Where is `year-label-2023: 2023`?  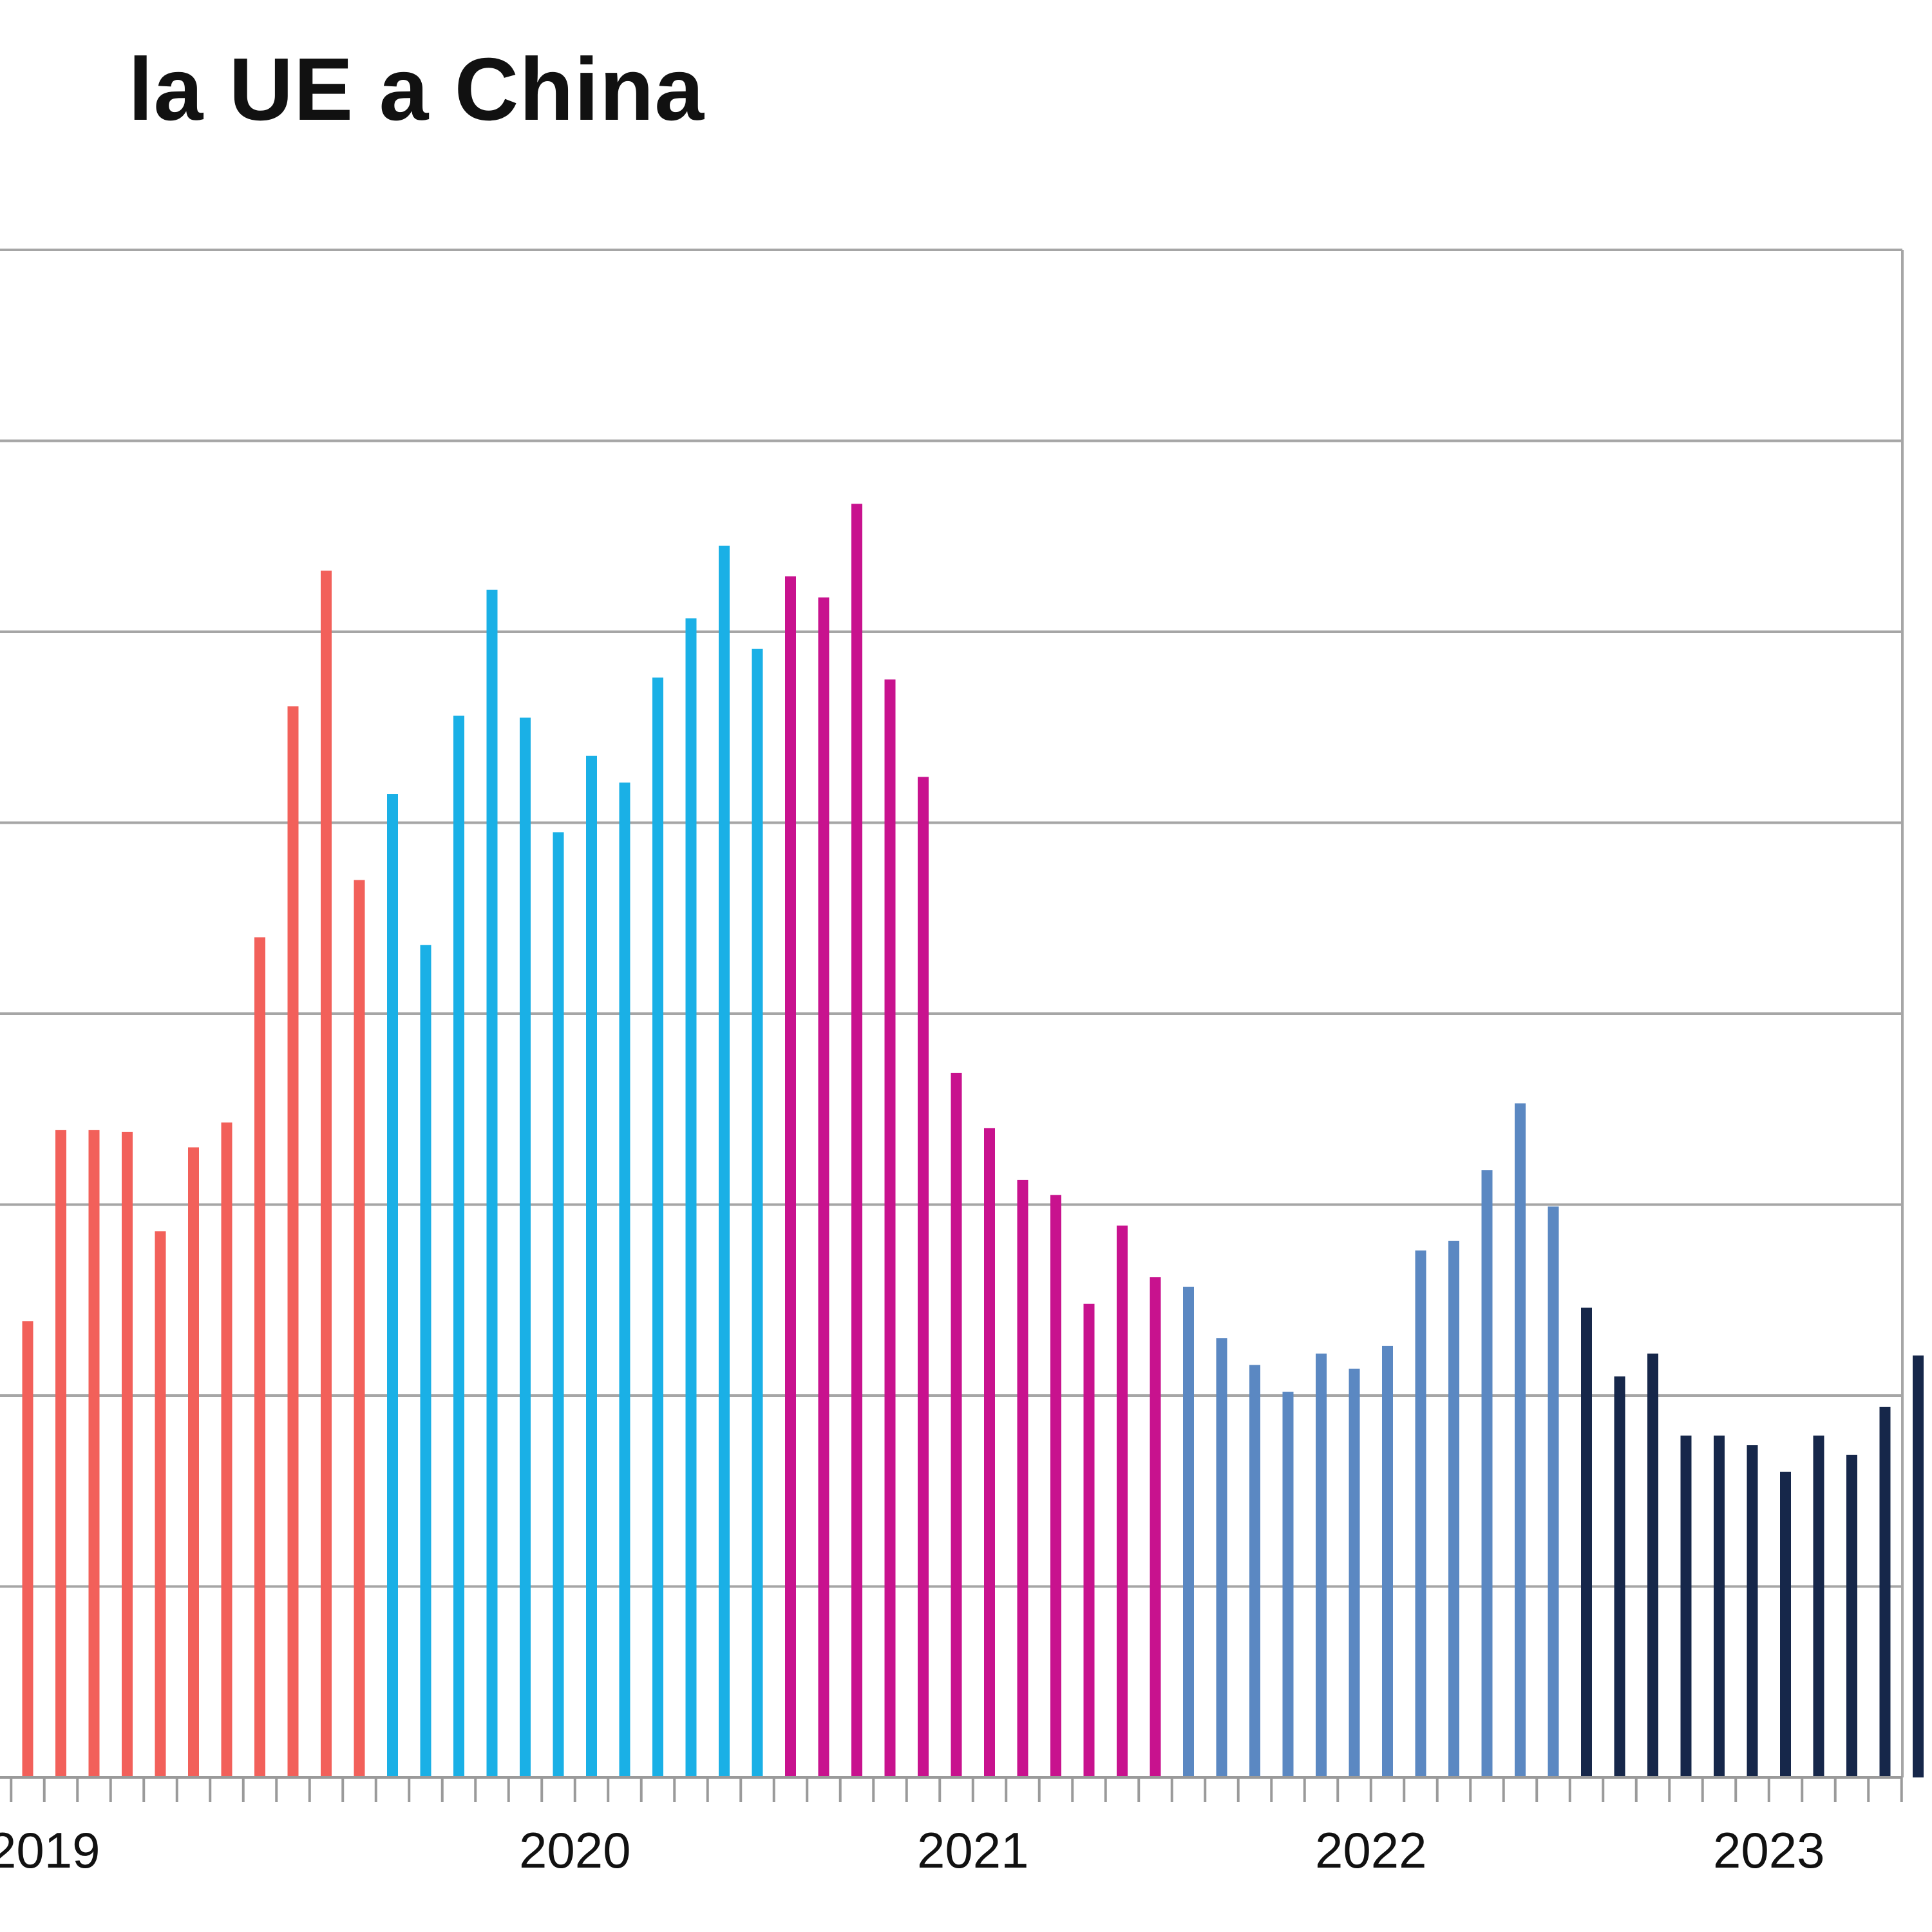
year-label-2023: 2023 is located at coordinates (1769, 1851).